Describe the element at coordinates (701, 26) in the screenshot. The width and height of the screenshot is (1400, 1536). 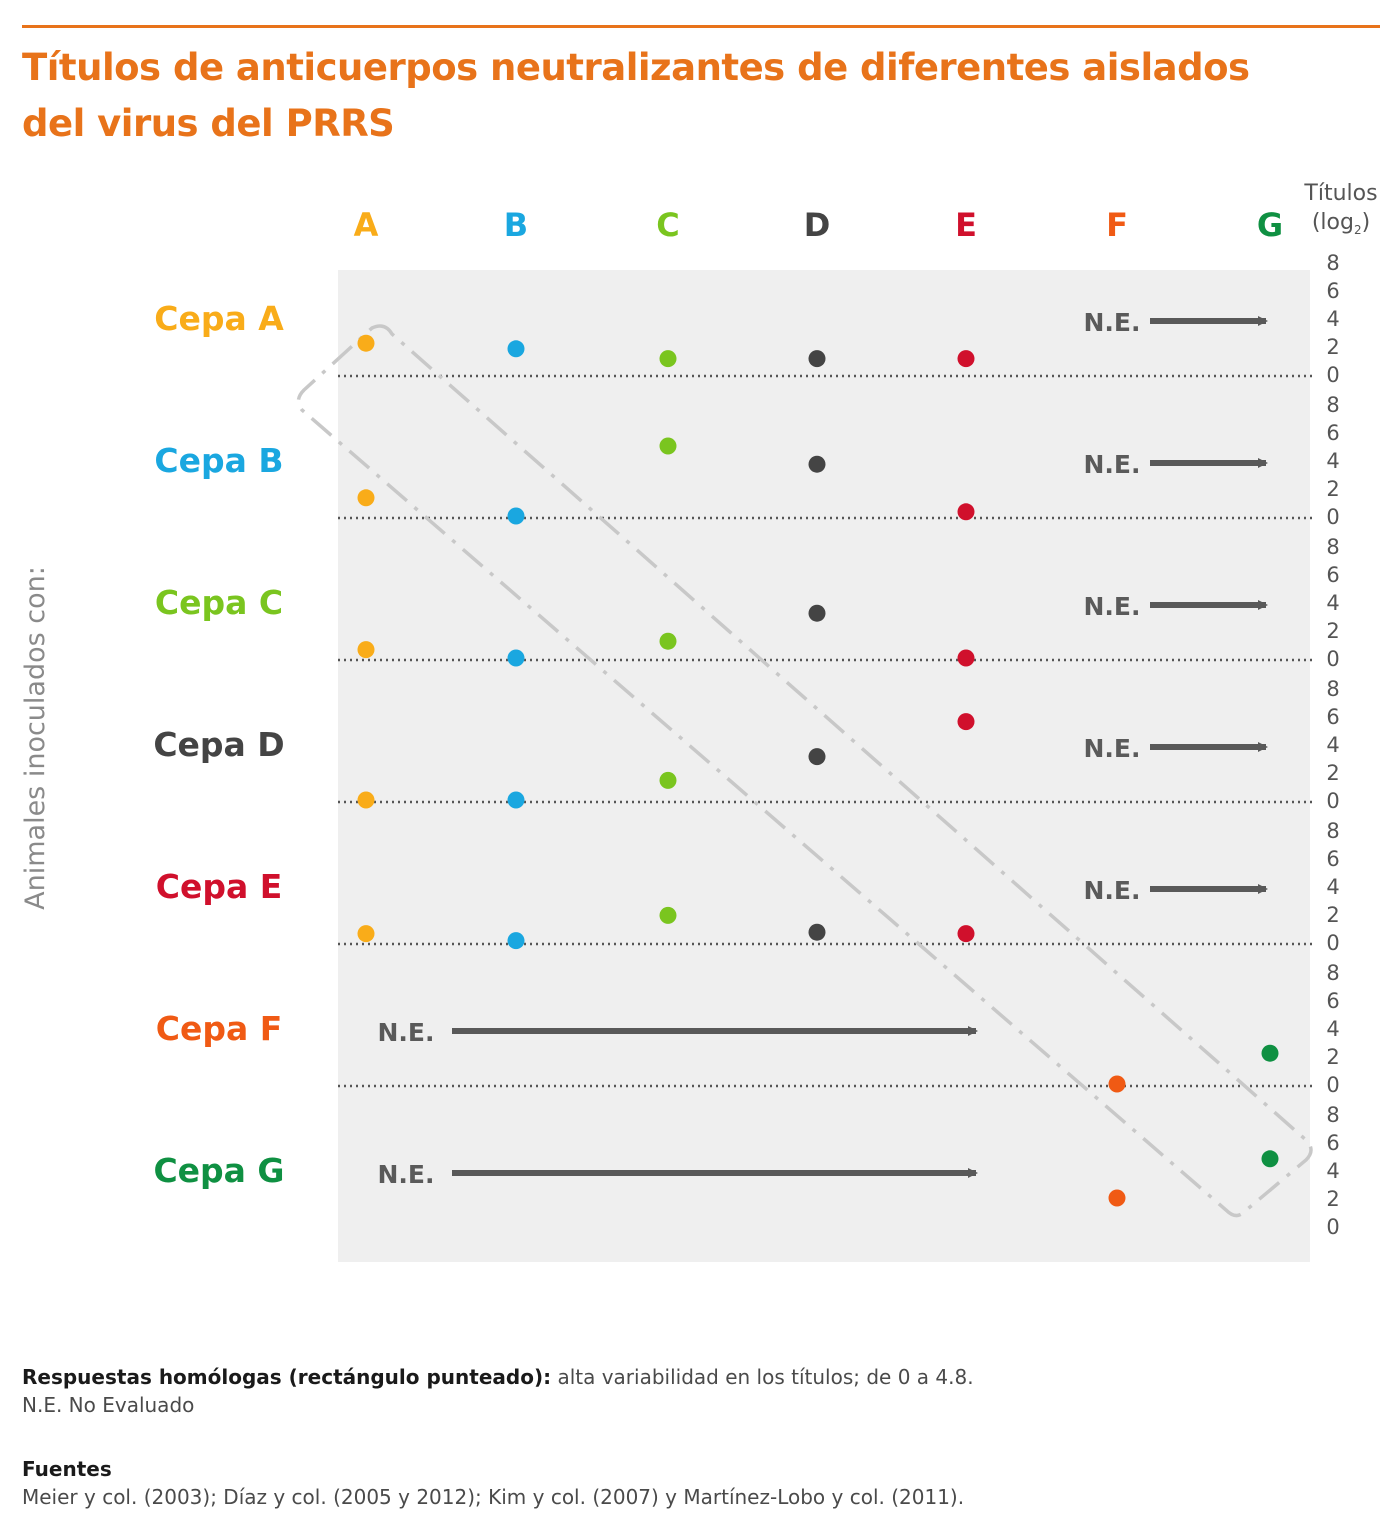
I see `title-rule` at that location.